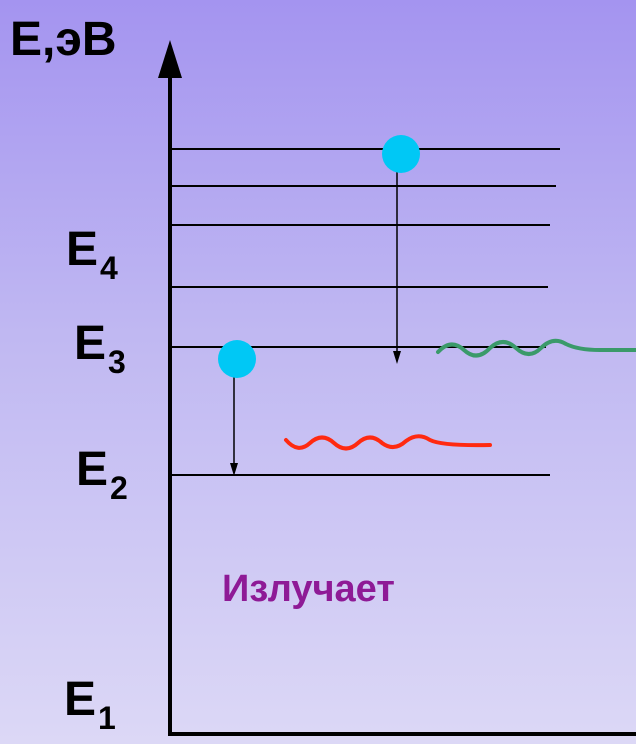 The image size is (636, 744). Describe the element at coordinates (63, 39) in the screenshot. I see `energy-axis-title: E,эВ` at that location.